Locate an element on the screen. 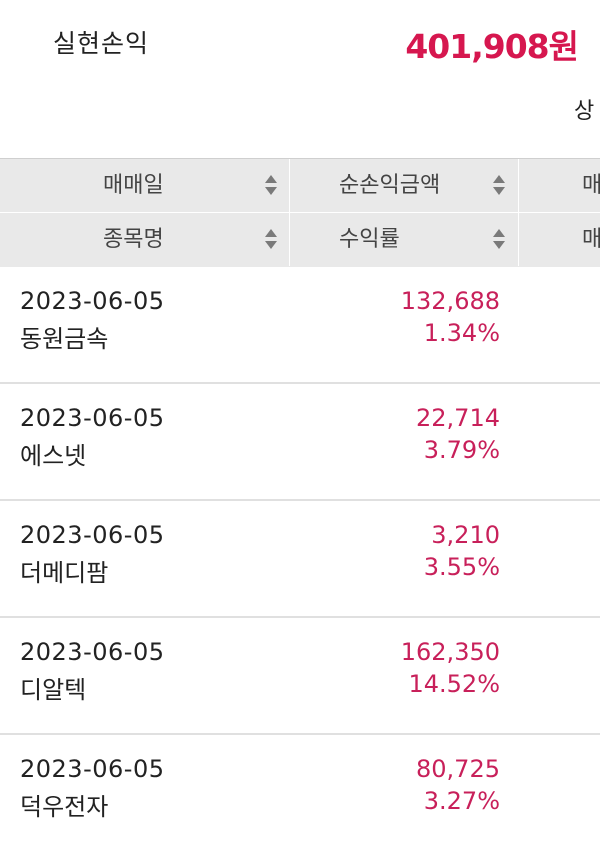 This screenshot has width=600, height=846. return-rate: 3.55% is located at coordinates (461, 567).